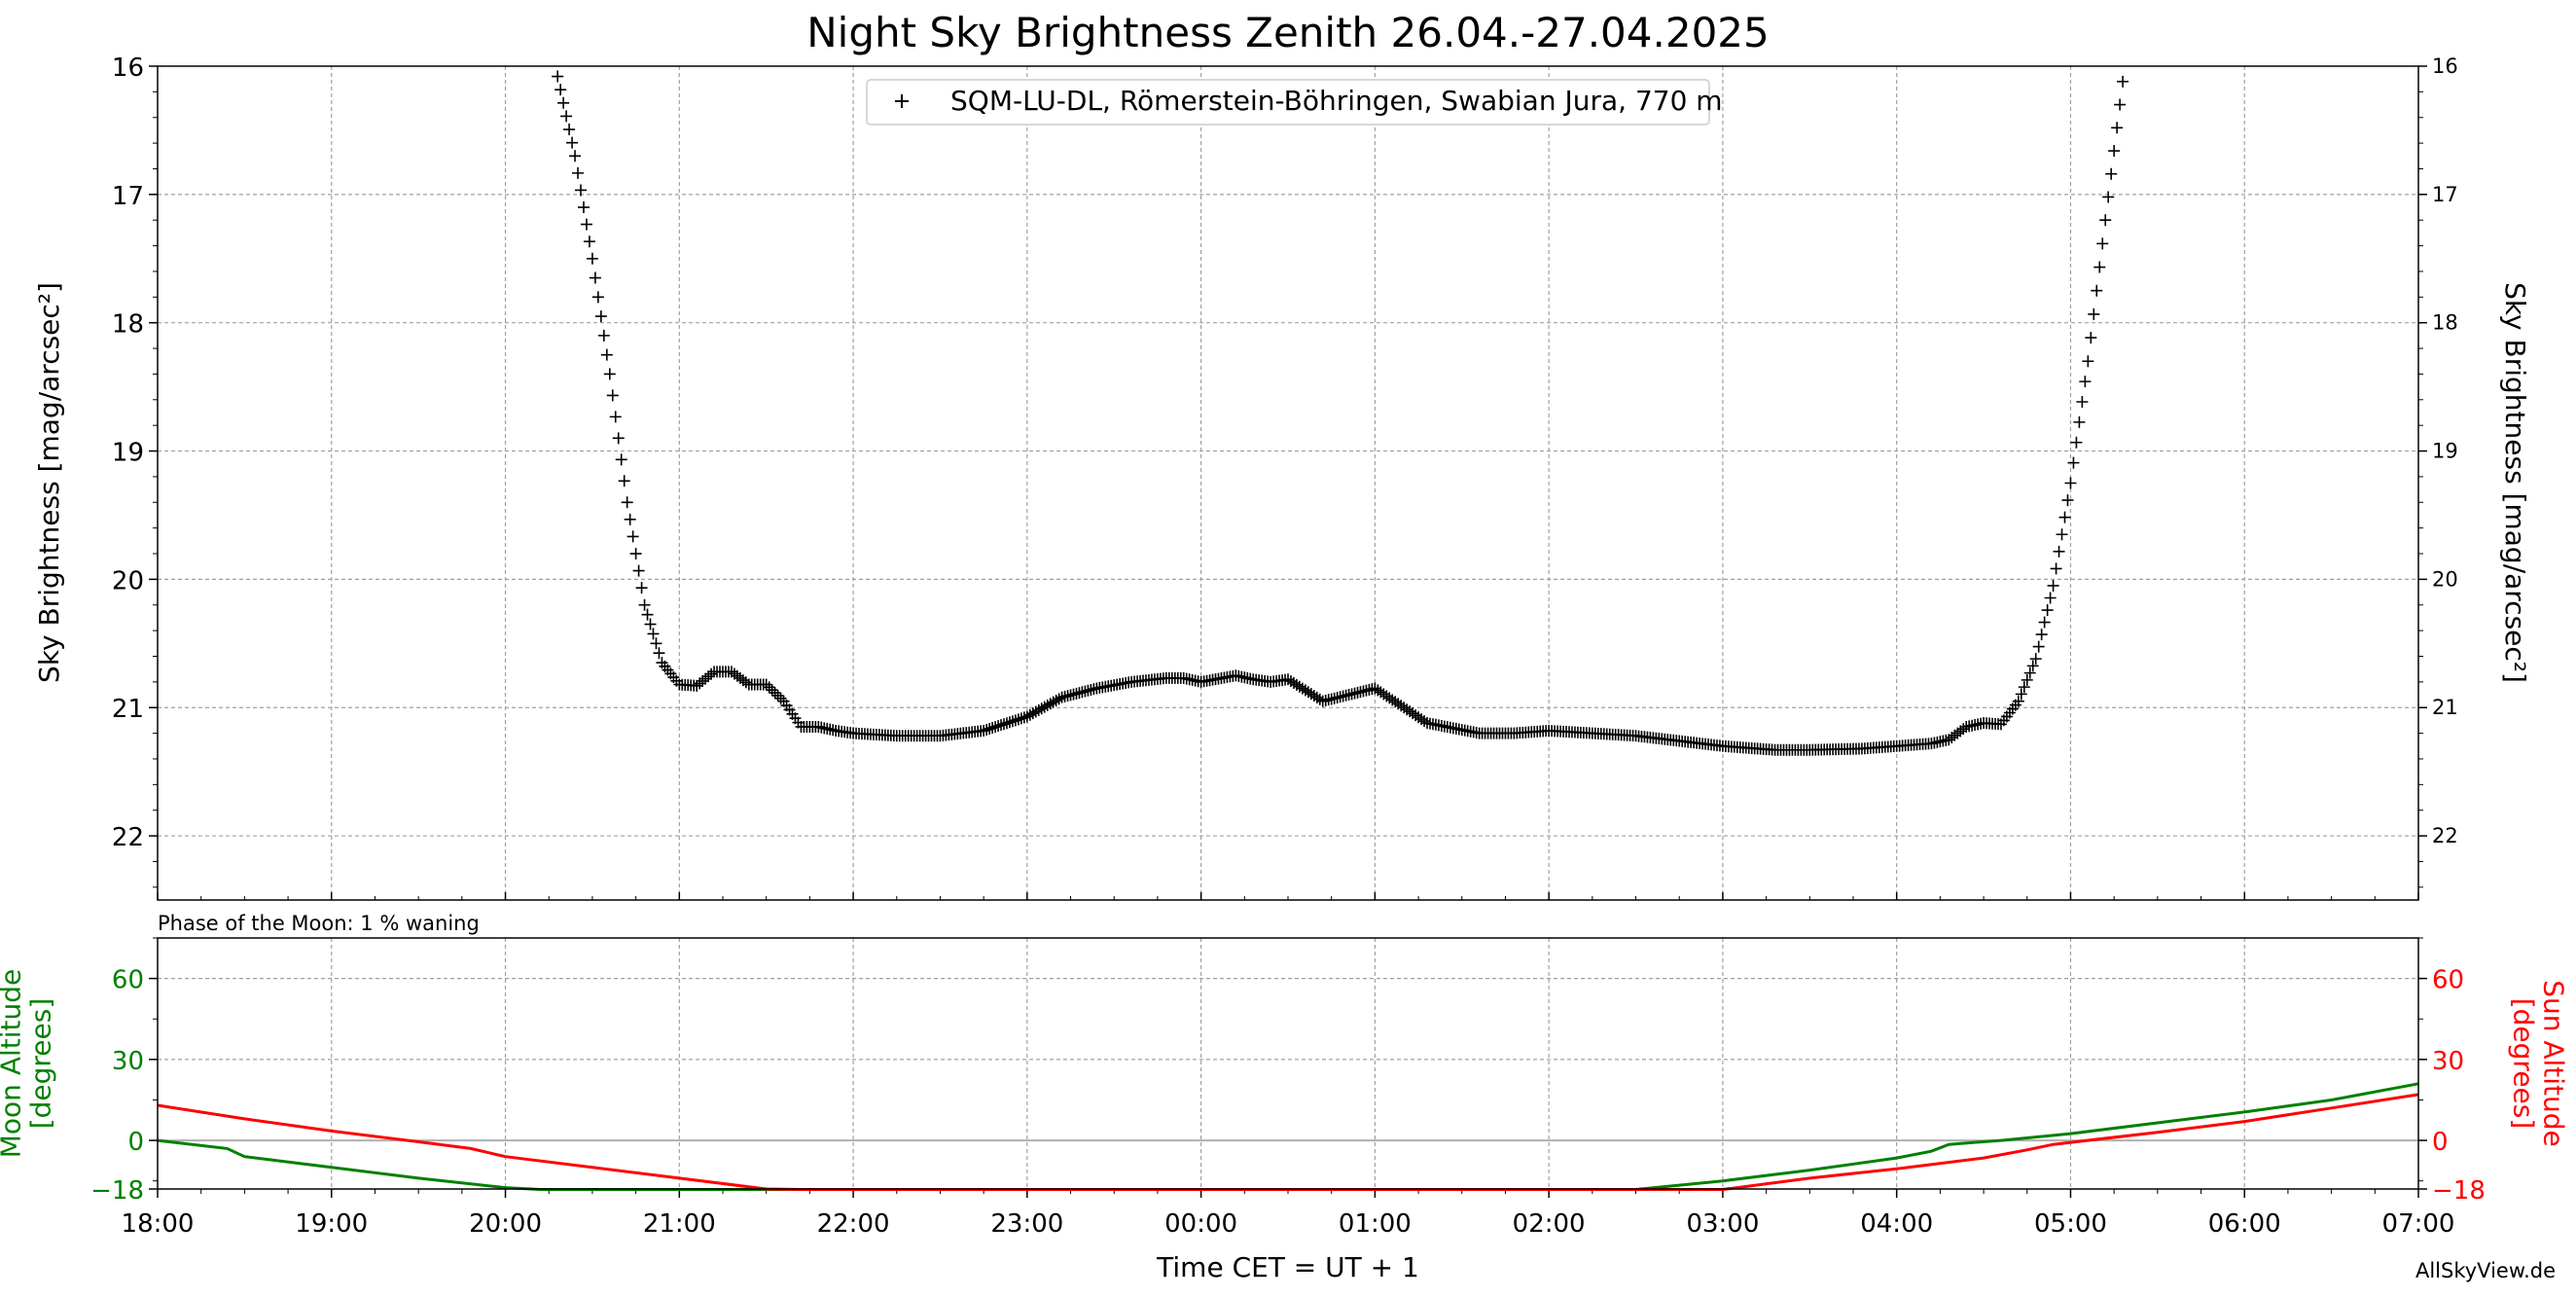  What do you see at coordinates (1026, 1224) in the screenshot?
I see `x-tick-label: 23:00` at bounding box center [1026, 1224].